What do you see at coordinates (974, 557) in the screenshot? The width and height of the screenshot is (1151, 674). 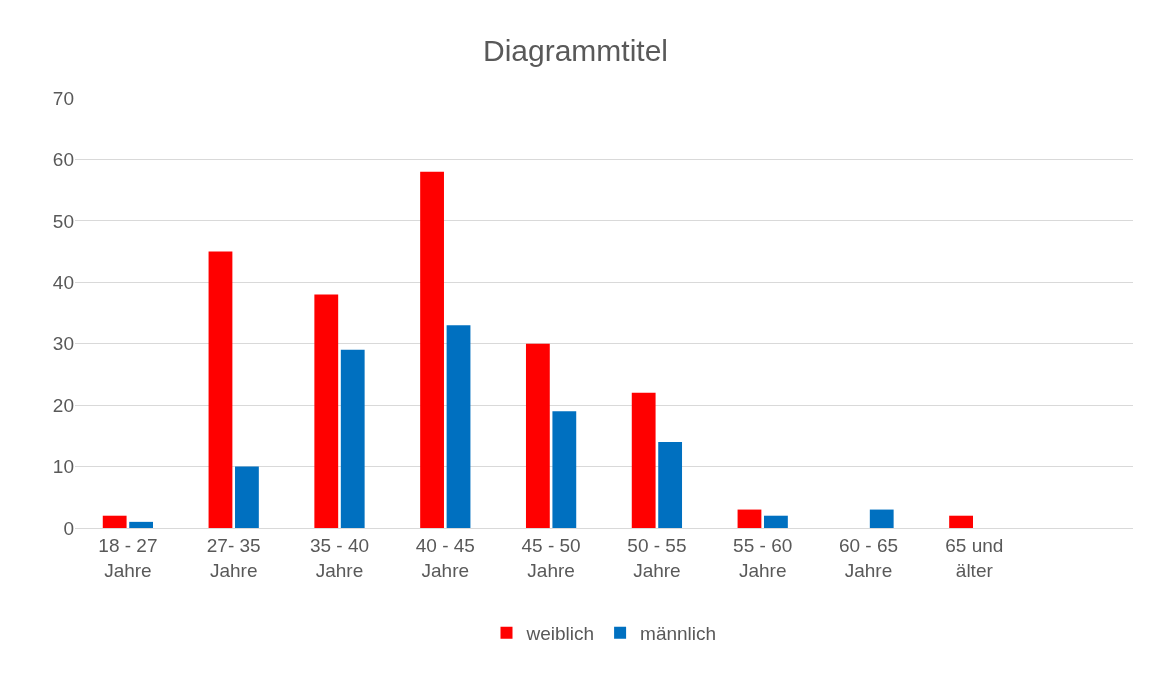 I see `x-tick-label: 65 und älter` at bounding box center [974, 557].